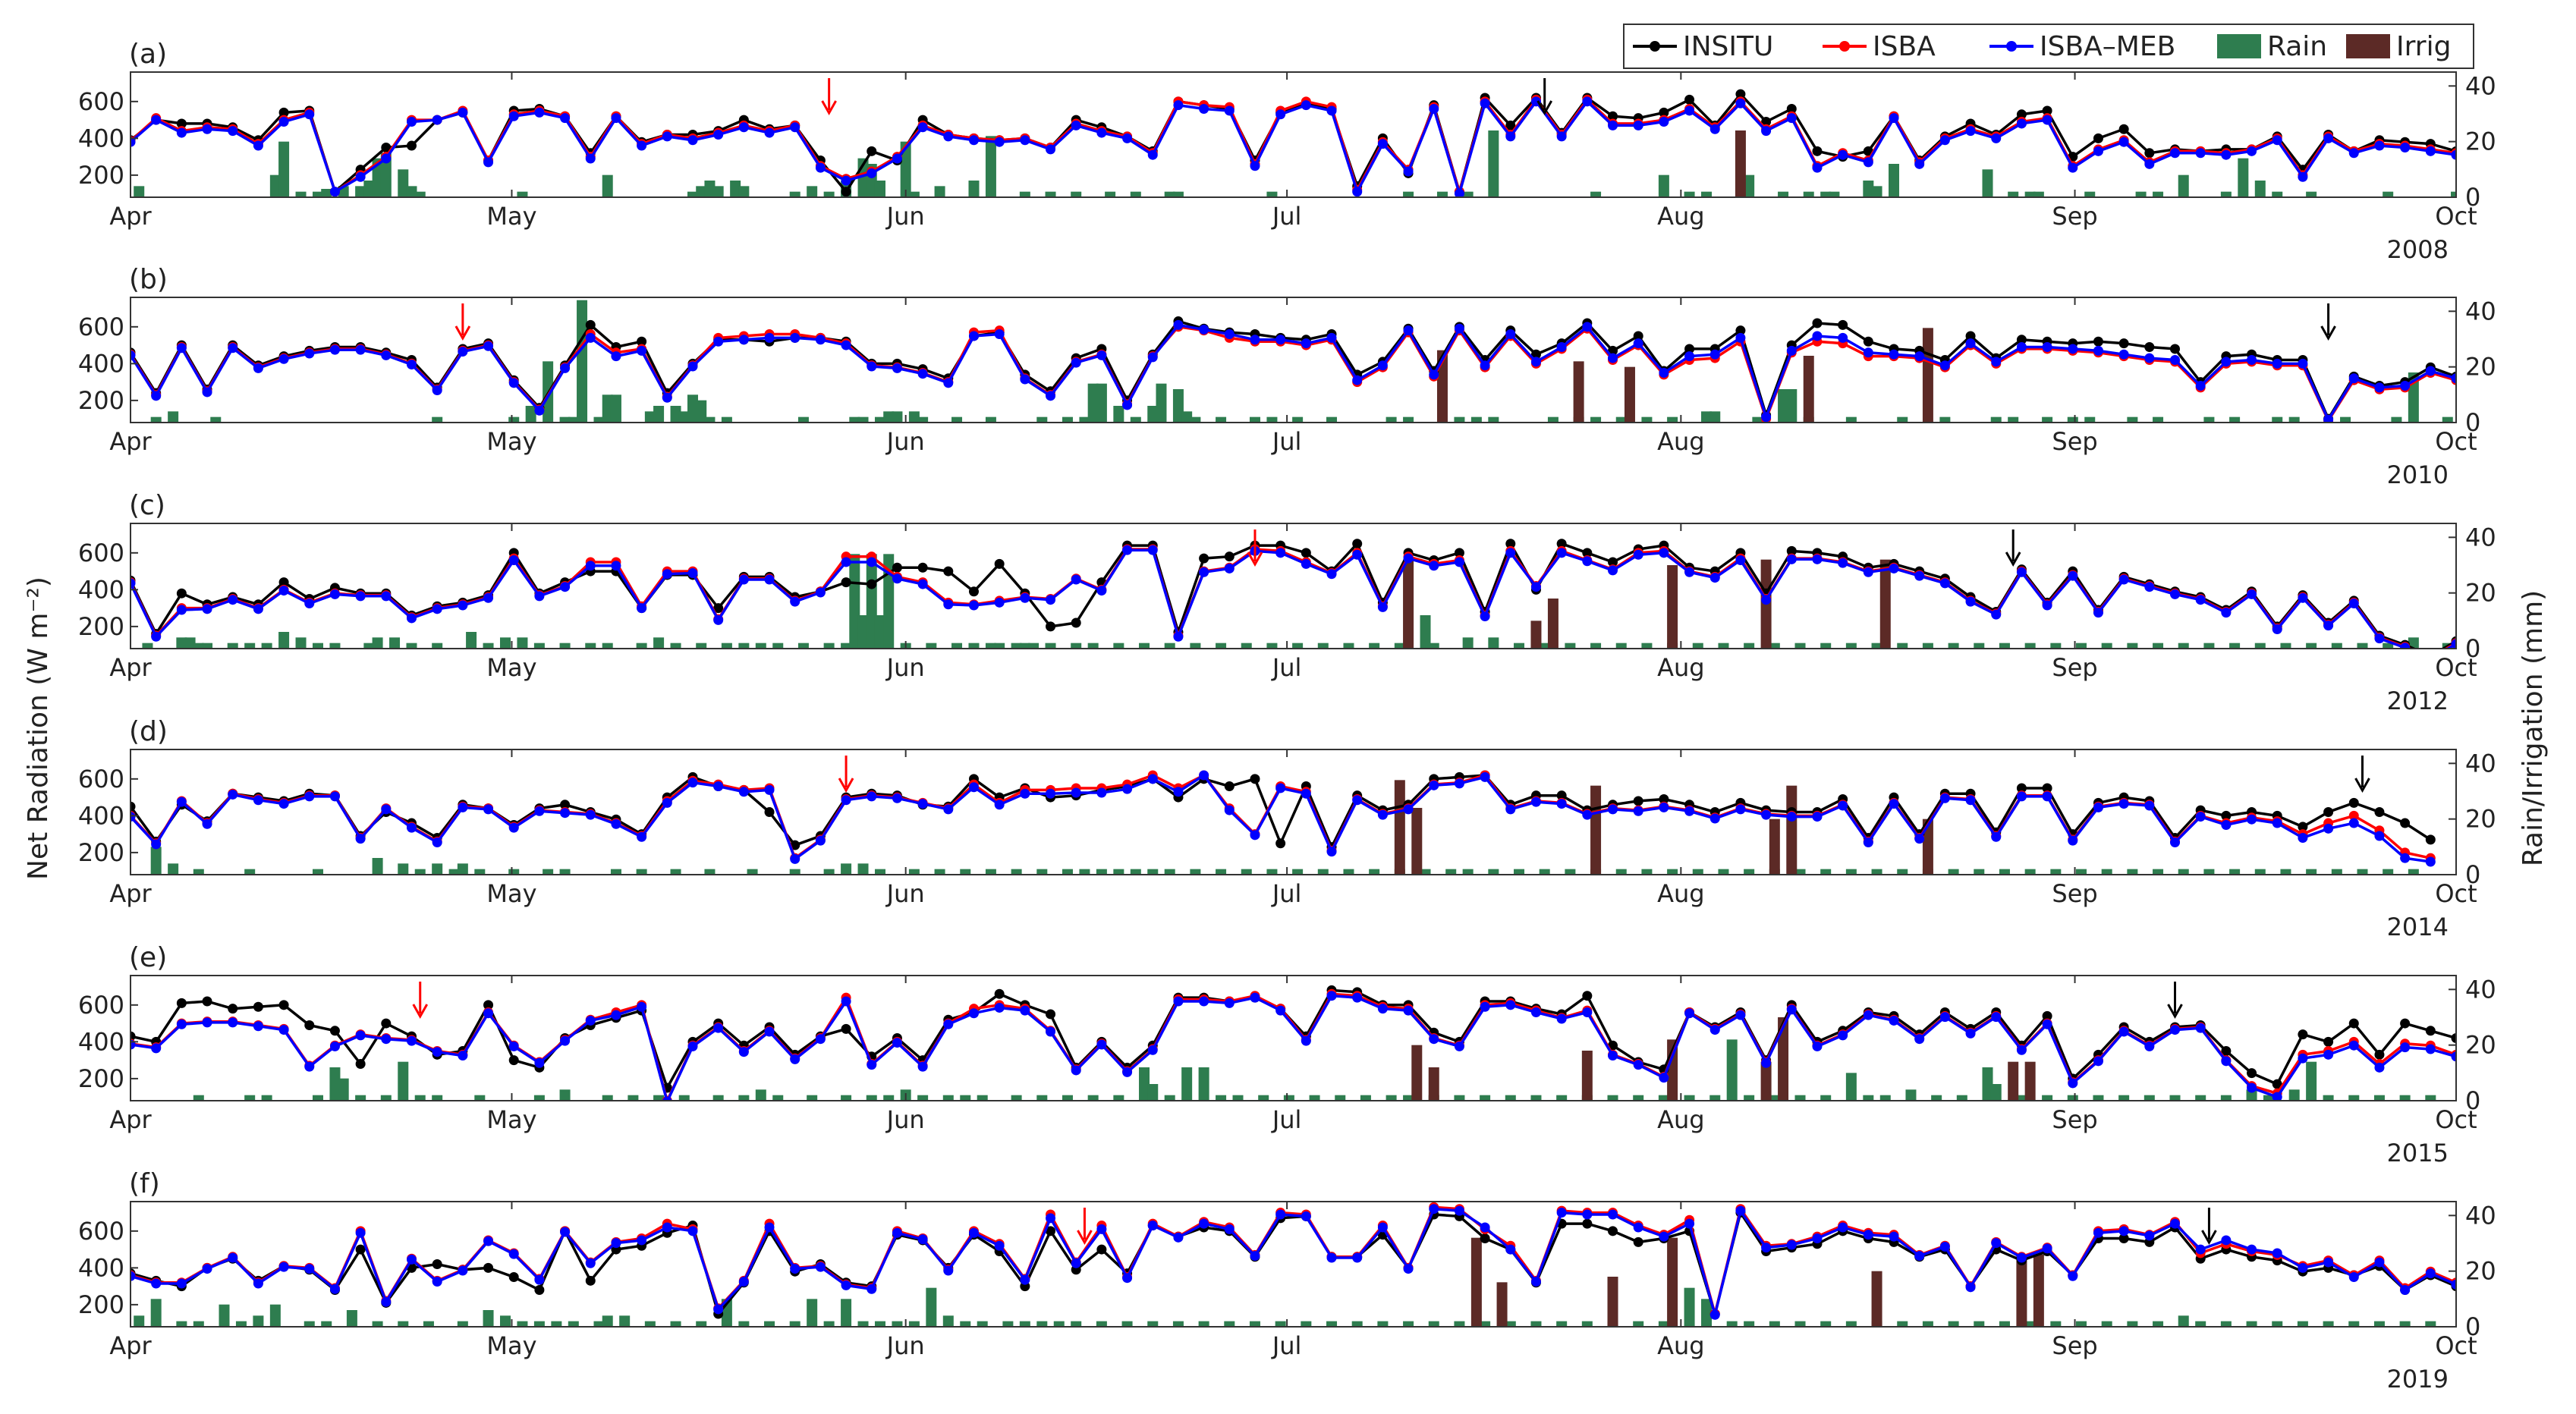 The image size is (2576, 1414). I want to click on y-right-tick-label: 0, so click(2472, 1326).